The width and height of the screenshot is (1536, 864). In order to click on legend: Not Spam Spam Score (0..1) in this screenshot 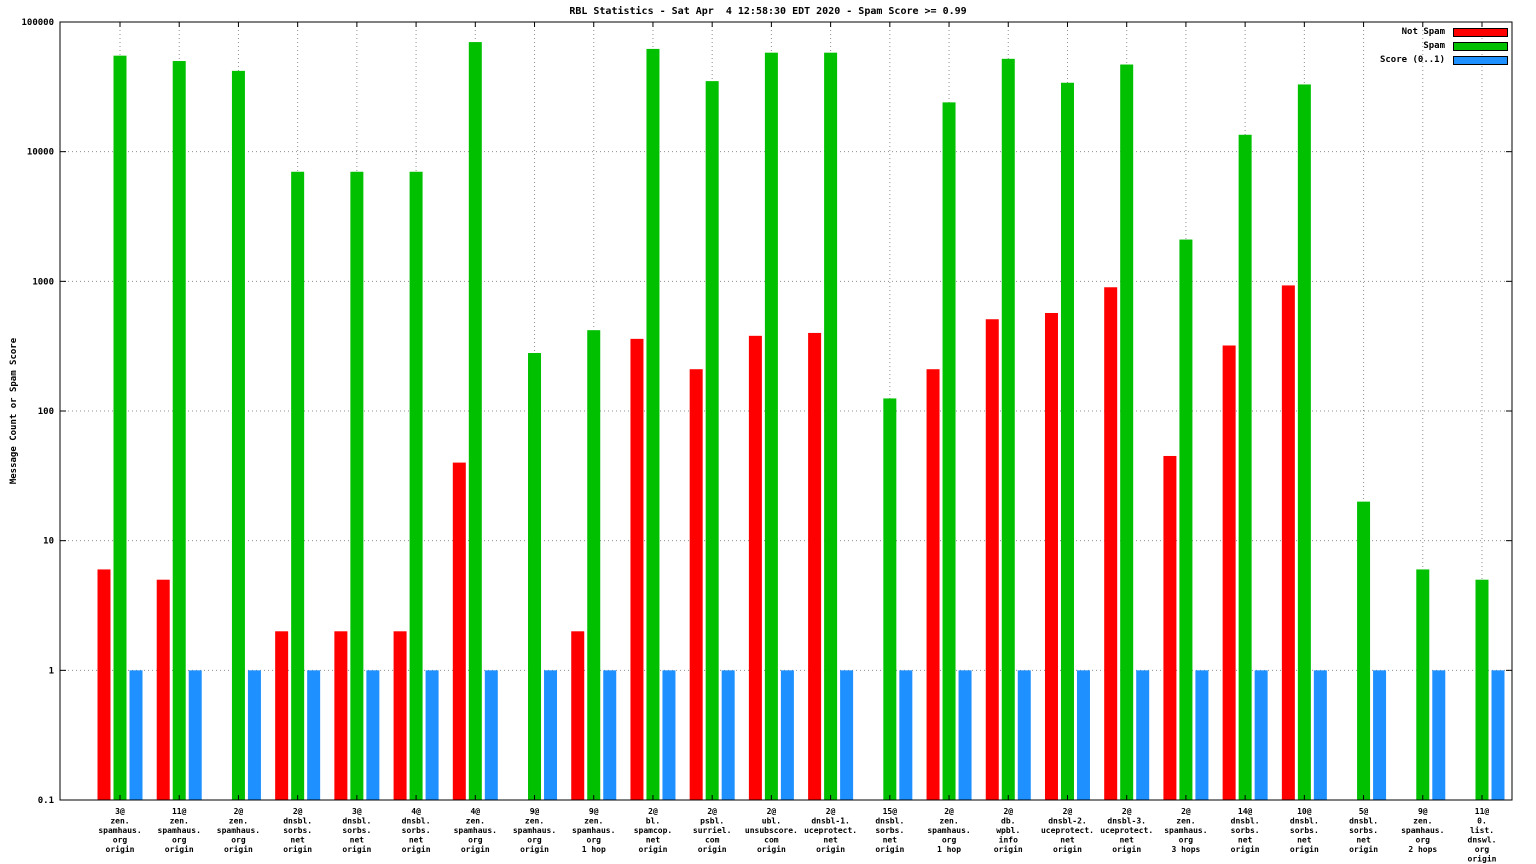, I will do `click(1444, 48)`.